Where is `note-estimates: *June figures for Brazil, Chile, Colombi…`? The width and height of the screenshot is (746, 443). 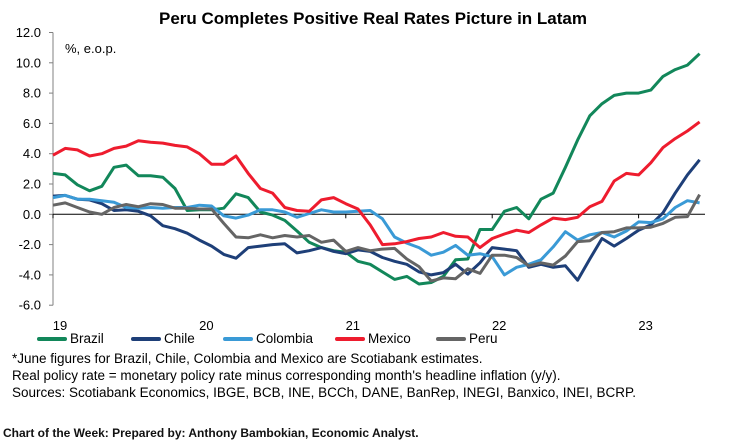 note-estimates: *June figures for Brazil, Chile, Colombi… is located at coordinates (247, 358).